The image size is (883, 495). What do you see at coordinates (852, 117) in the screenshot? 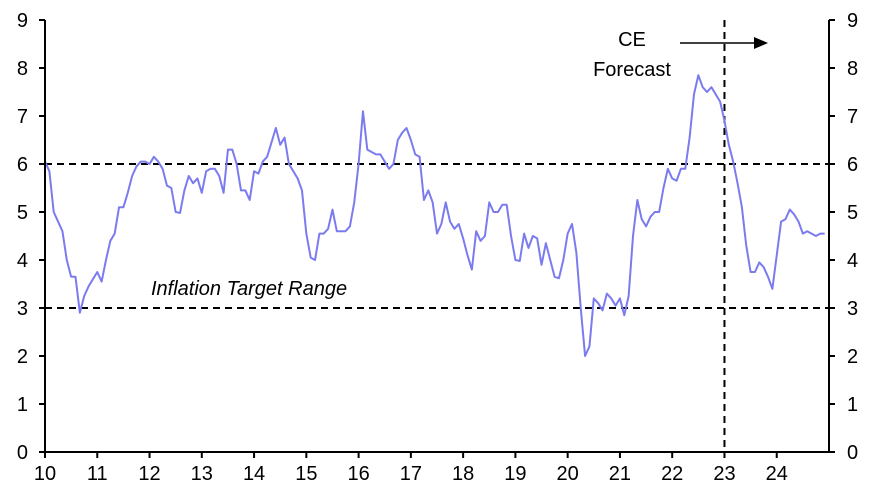
I see `y-tick-label-right: 7` at bounding box center [852, 117].